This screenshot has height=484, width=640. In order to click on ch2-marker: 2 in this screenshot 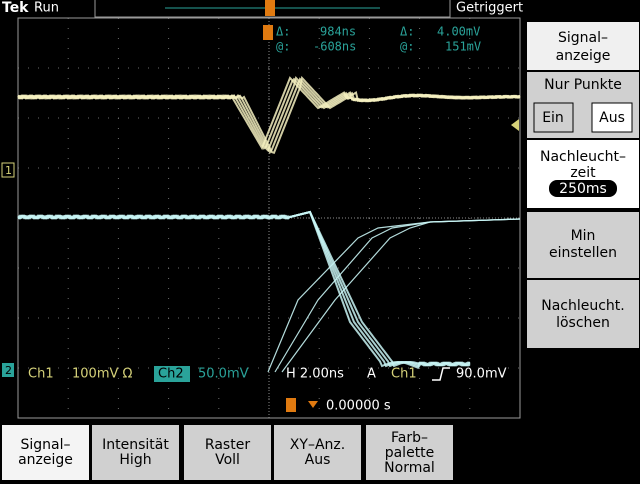, I will do `click(8, 370)`.